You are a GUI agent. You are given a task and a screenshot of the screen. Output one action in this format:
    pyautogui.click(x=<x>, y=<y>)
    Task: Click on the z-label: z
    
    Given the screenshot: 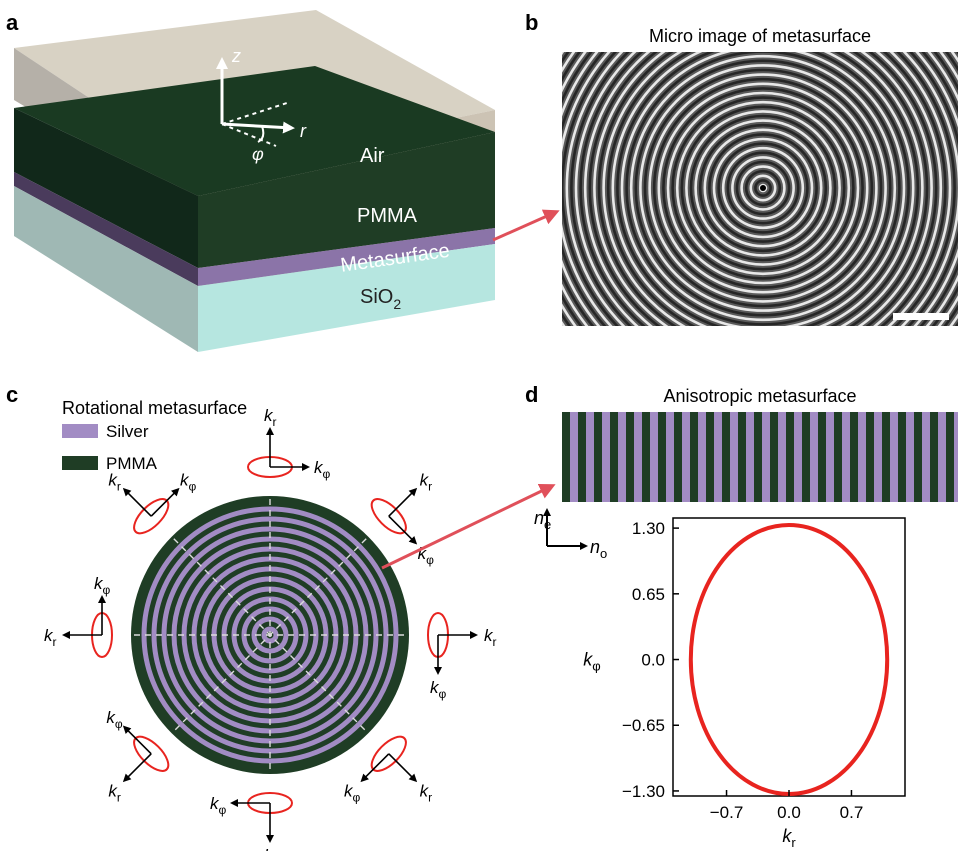 What is the action you would take?
    pyautogui.click(x=236, y=56)
    